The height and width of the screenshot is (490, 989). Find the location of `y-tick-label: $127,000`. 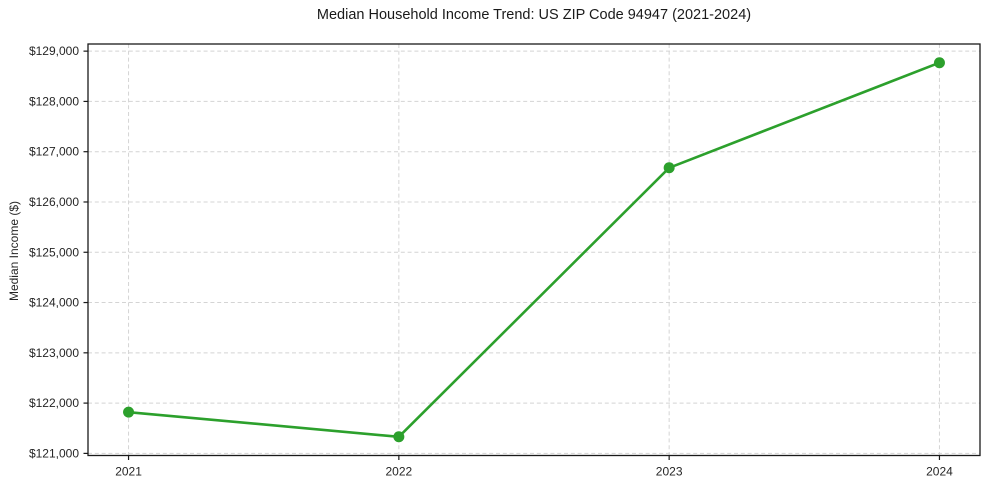

y-tick-label: $127,000 is located at coordinates (54, 152).